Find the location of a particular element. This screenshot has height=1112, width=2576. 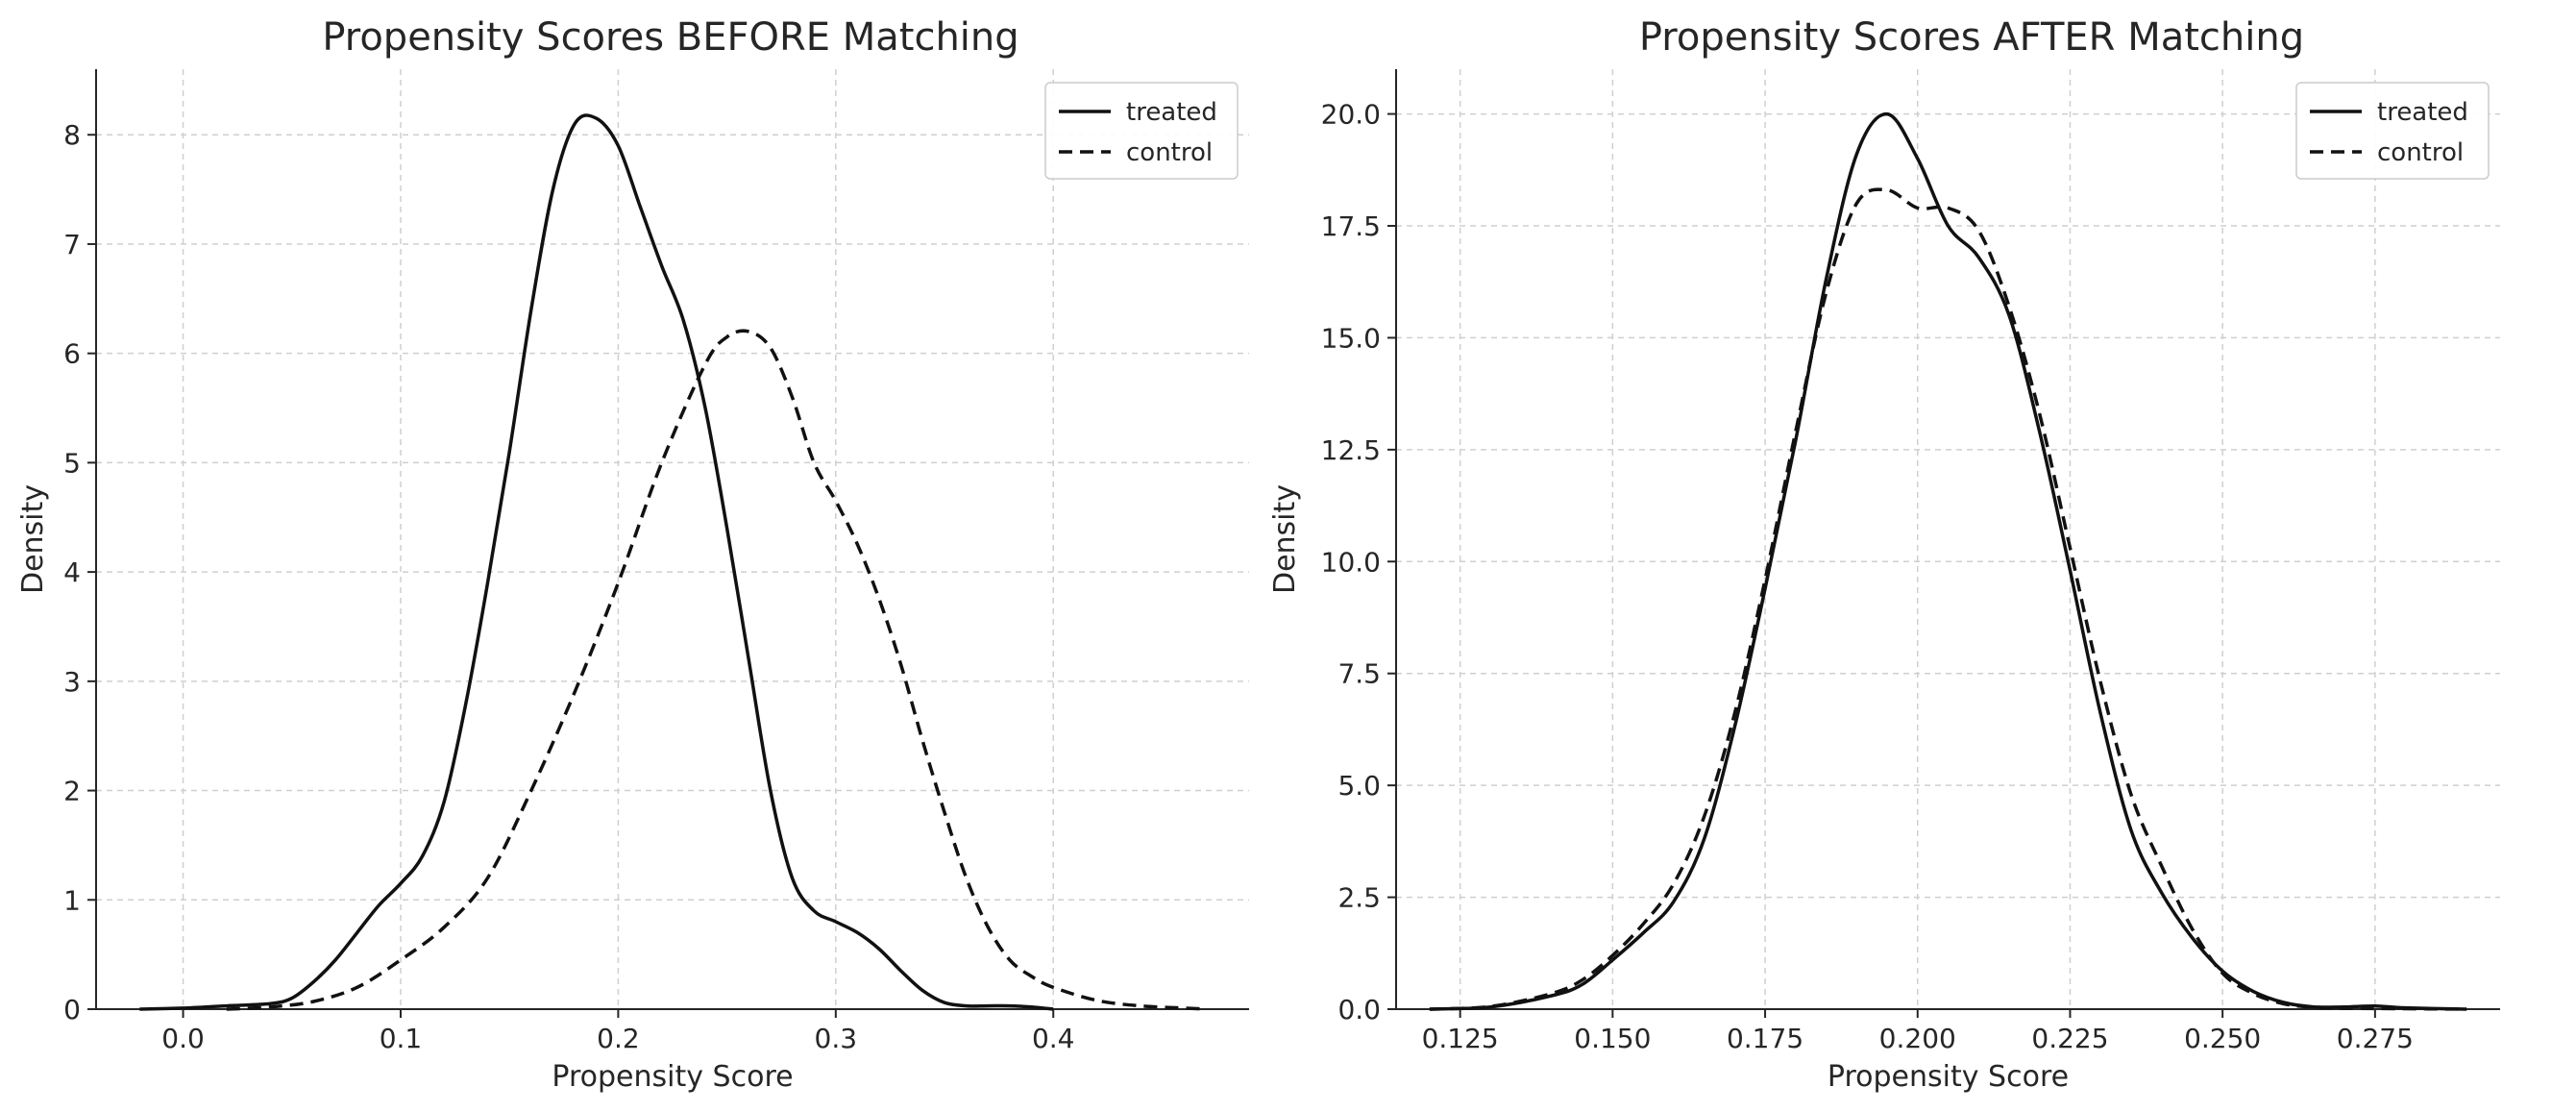

x-tick-label: 0.150 is located at coordinates (1612, 1038).